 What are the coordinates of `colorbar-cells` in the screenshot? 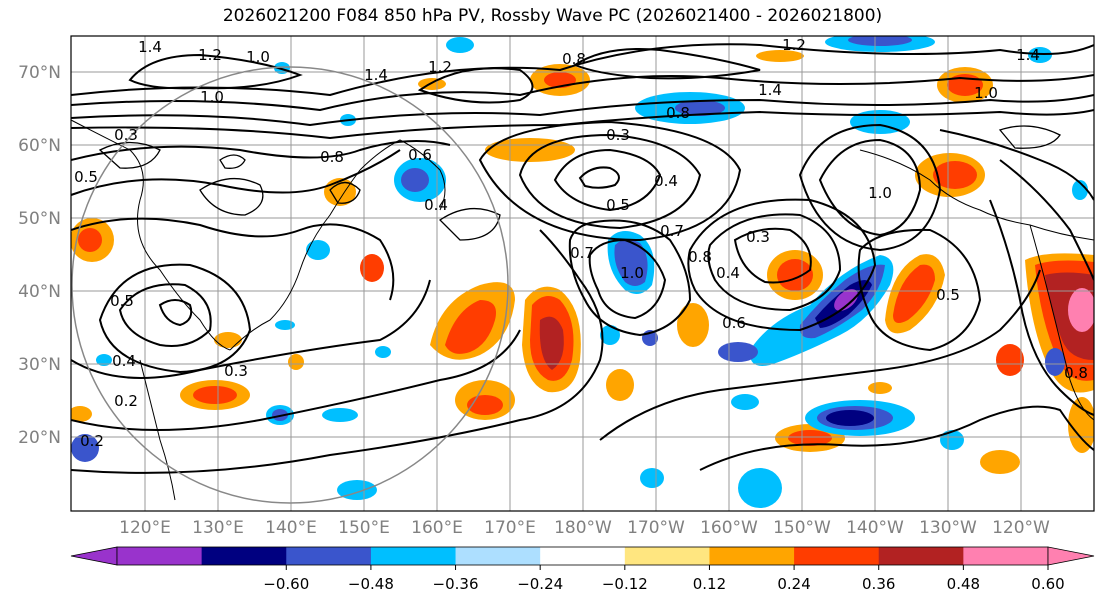 It's located at (582, 556).